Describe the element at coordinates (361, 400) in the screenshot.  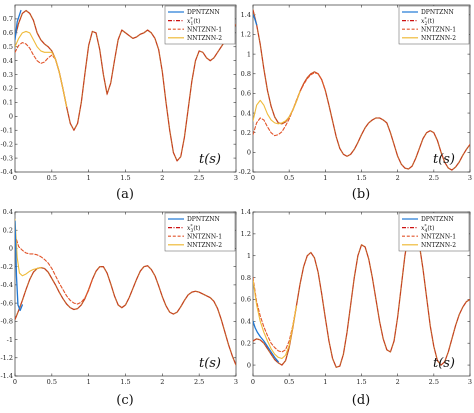
I see `panel-caption: (d)` at that location.